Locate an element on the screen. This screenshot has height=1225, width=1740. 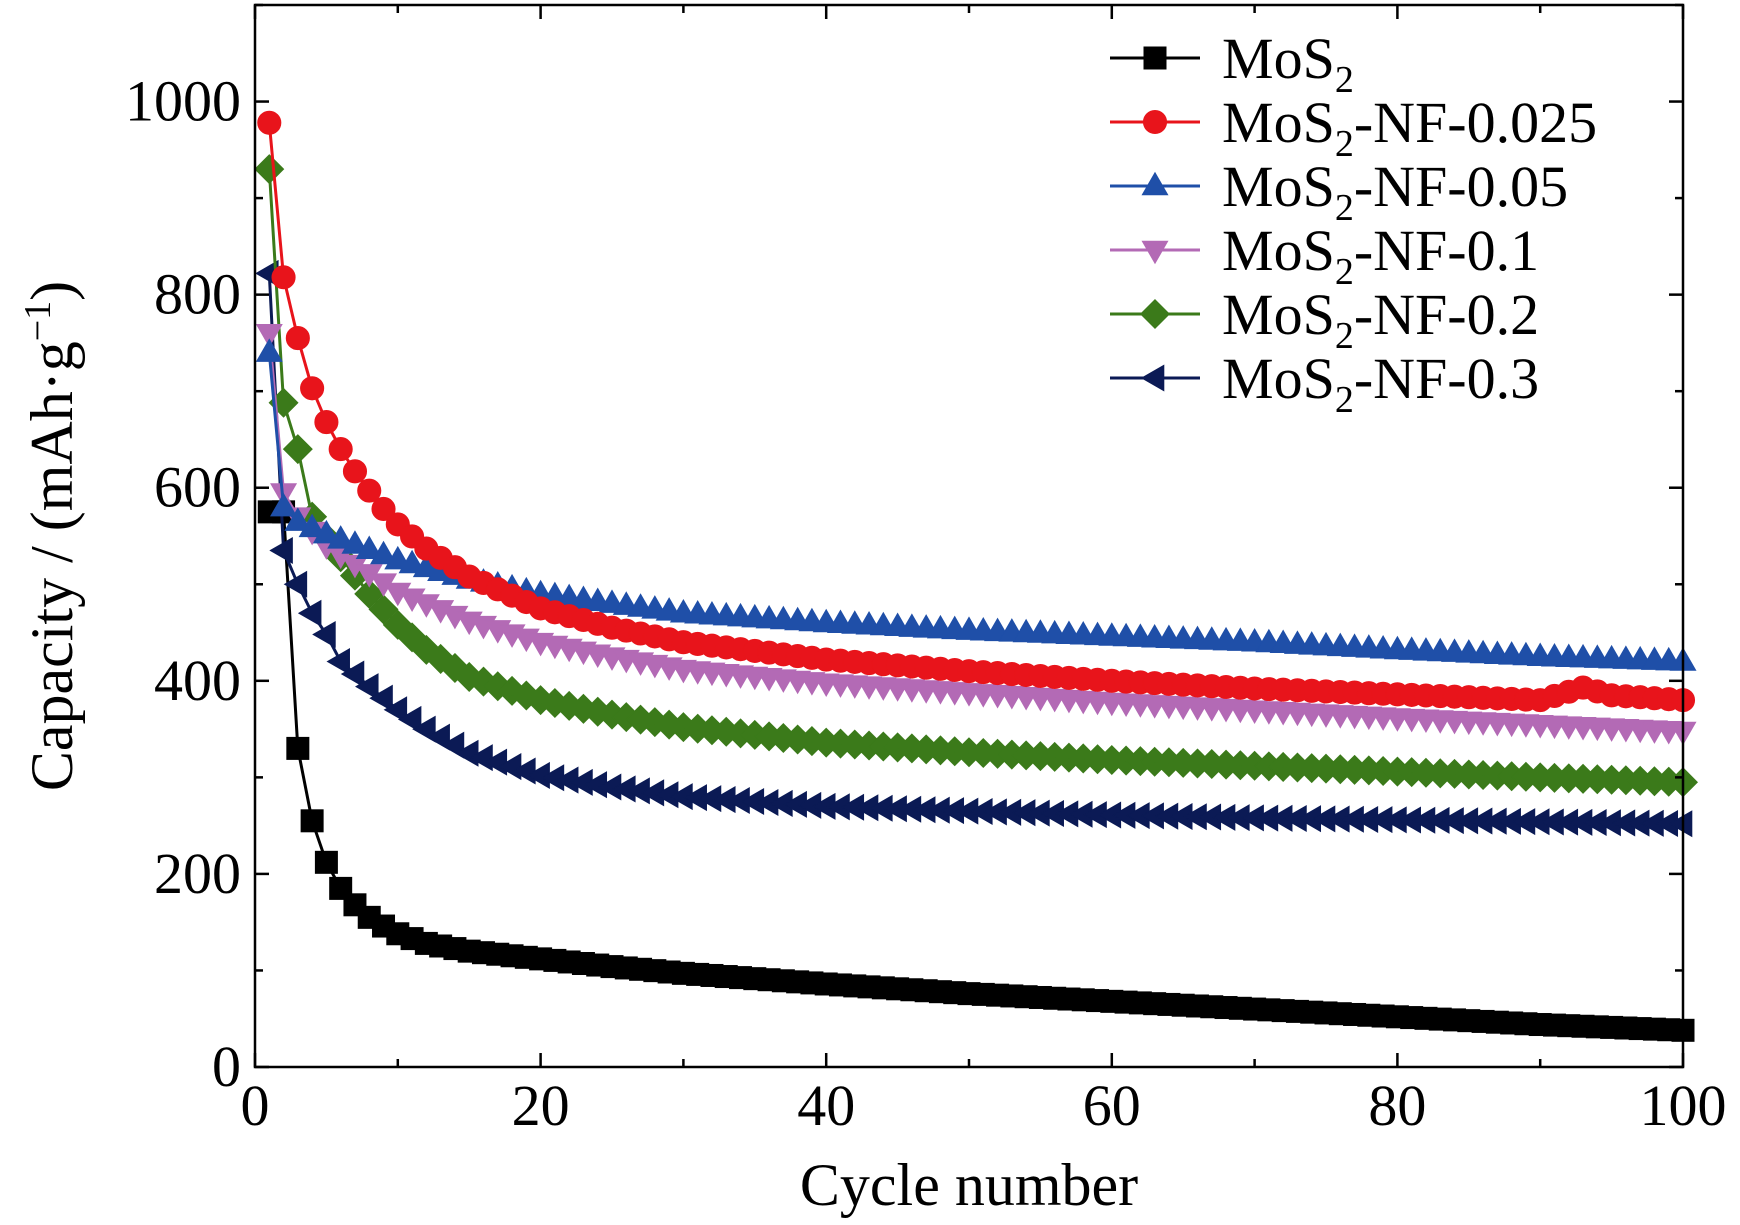
y-axis-title-main: Capacity / (mAh·g is located at coordinates (52, 566).